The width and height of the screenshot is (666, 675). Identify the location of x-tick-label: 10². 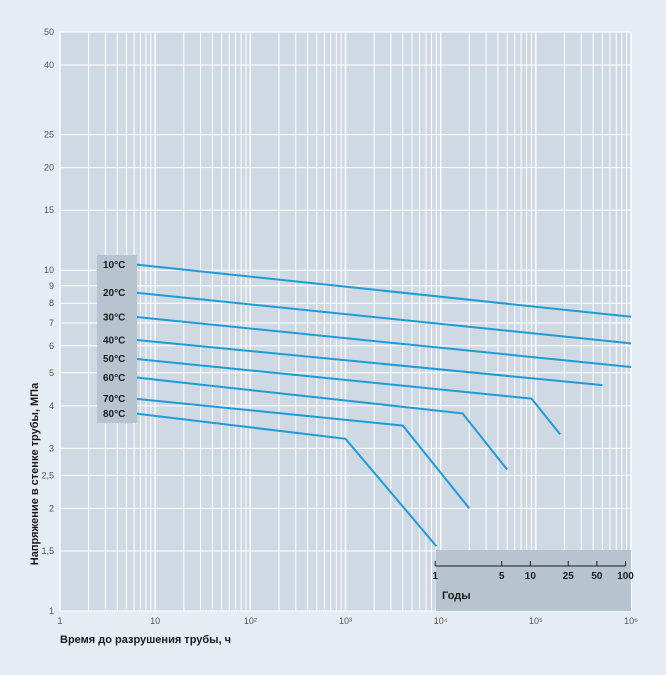
(250, 621).